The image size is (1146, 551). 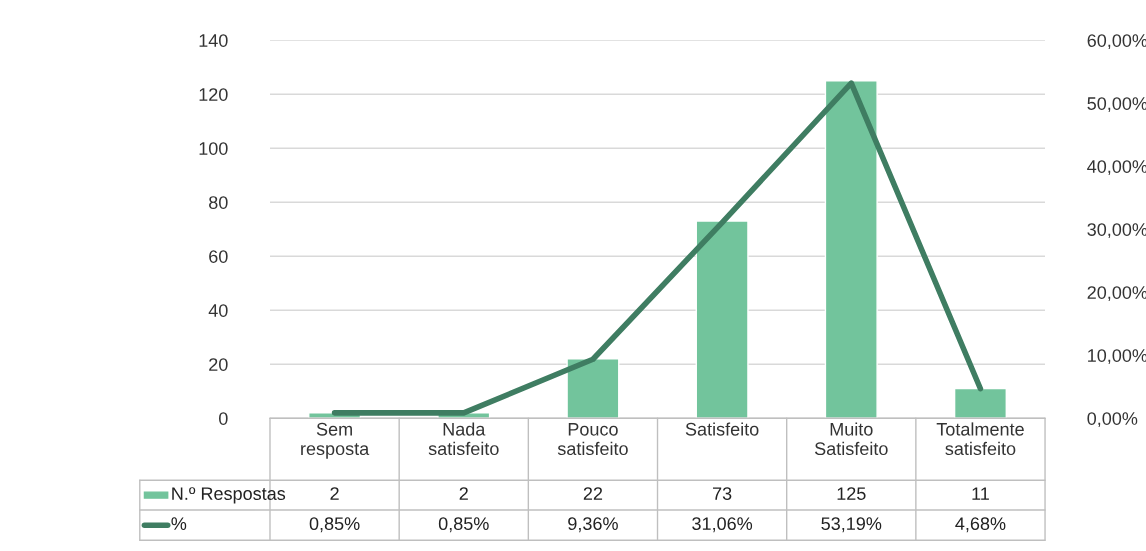 What do you see at coordinates (179, 523) in the screenshot?
I see `legend-label: %` at bounding box center [179, 523].